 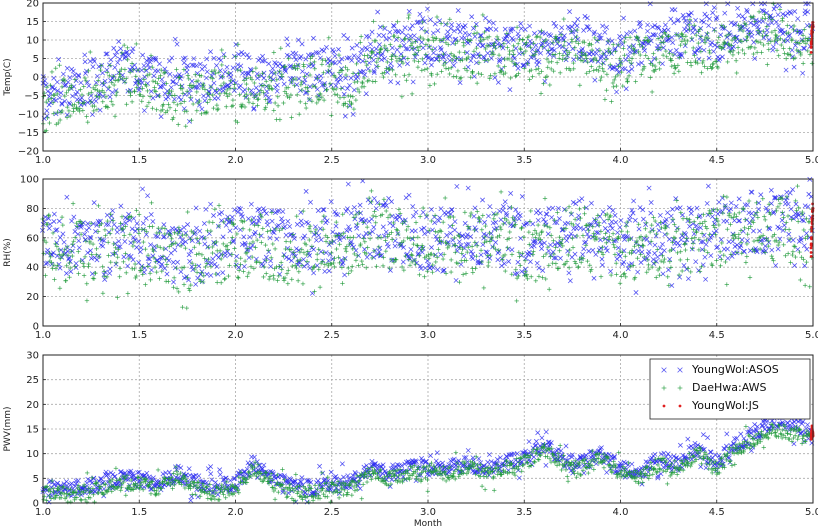 What do you see at coordinates (264, 78) in the screenshot?
I see `temp-series-0-point-11-12-stroke-b` at bounding box center [264, 78].